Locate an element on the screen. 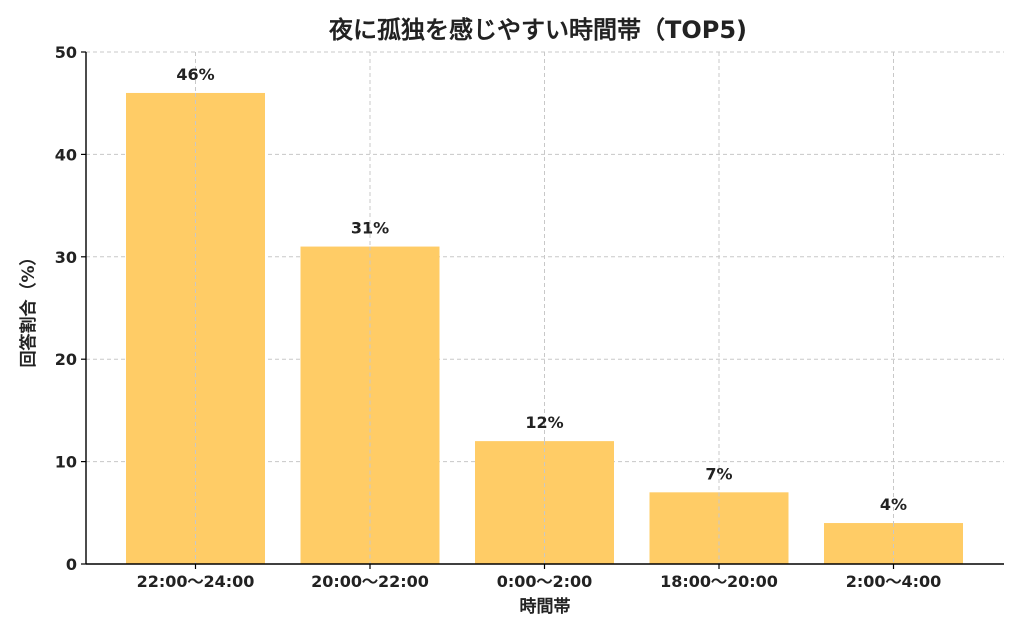 The image size is (1024, 640). x-tick-label: 20:00〜22:00 is located at coordinates (370, 581).